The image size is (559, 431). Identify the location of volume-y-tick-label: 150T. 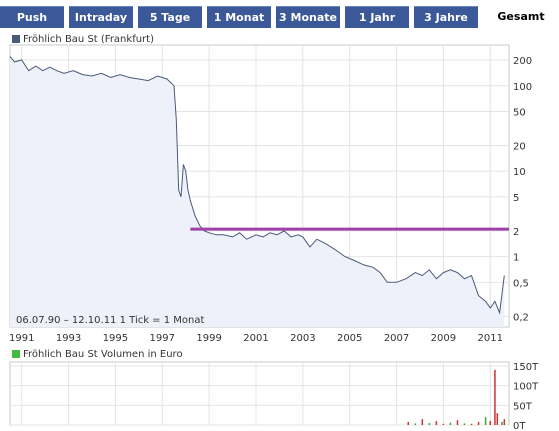
(526, 367).